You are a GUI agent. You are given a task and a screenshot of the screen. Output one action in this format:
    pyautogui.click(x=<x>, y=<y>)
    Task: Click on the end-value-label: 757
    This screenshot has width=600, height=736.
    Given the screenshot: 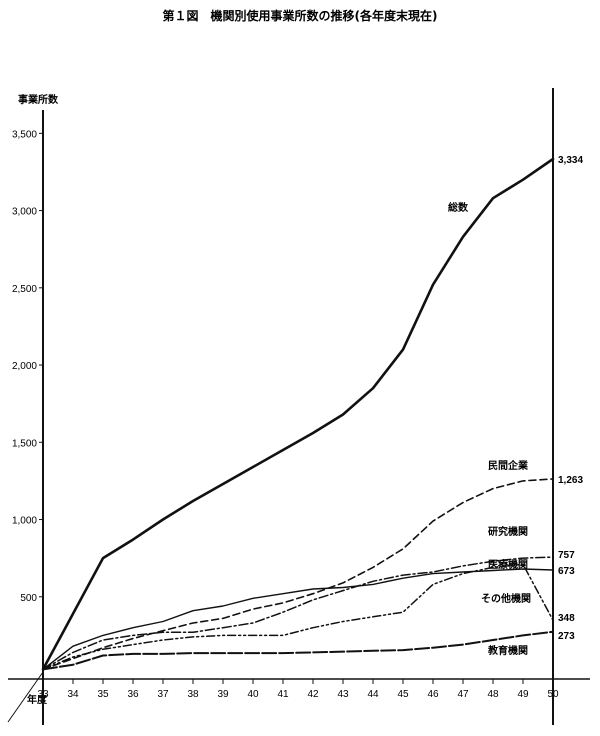 What is the action you would take?
    pyautogui.click(x=566, y=555)
    